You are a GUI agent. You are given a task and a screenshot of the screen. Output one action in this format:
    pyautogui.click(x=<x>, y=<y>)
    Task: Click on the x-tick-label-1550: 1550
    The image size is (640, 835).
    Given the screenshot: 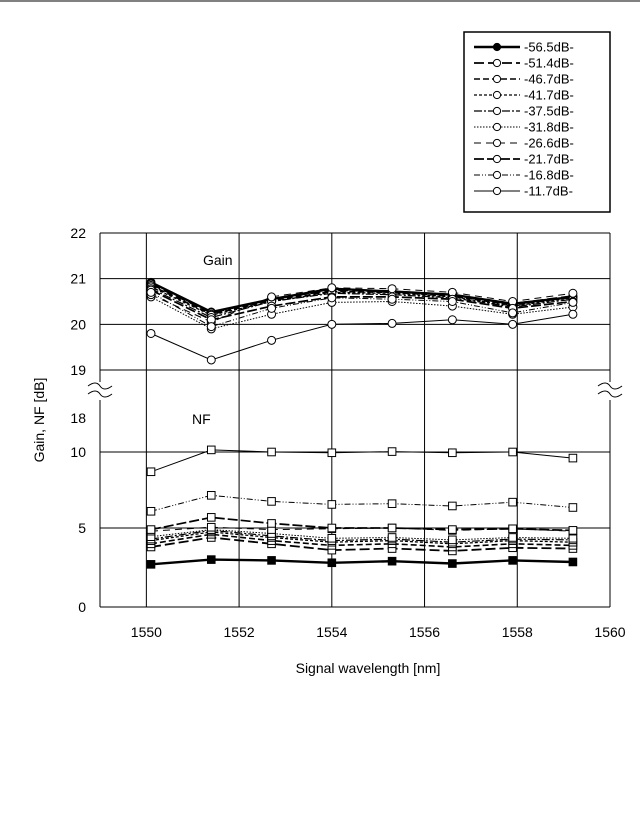 What is the action you would take?
    pyautogui.click(x=146, y=632)
    